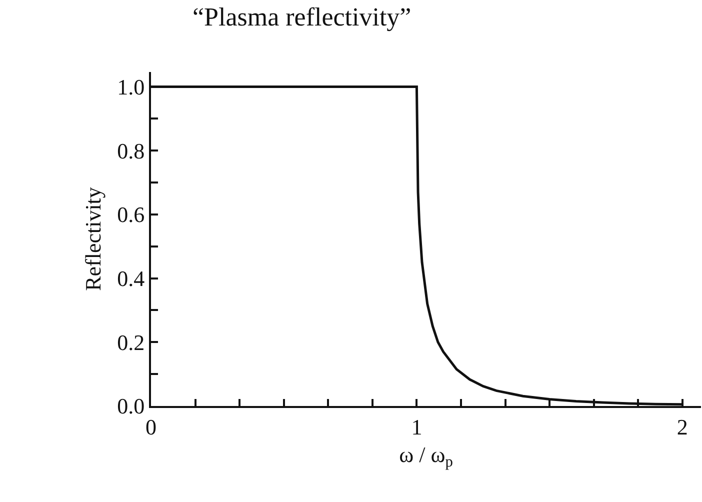  What do you see at coordinates (131, 406) in the screenshot?
I see `y-tick-label: 0.0` at bounding box center [131, 406].